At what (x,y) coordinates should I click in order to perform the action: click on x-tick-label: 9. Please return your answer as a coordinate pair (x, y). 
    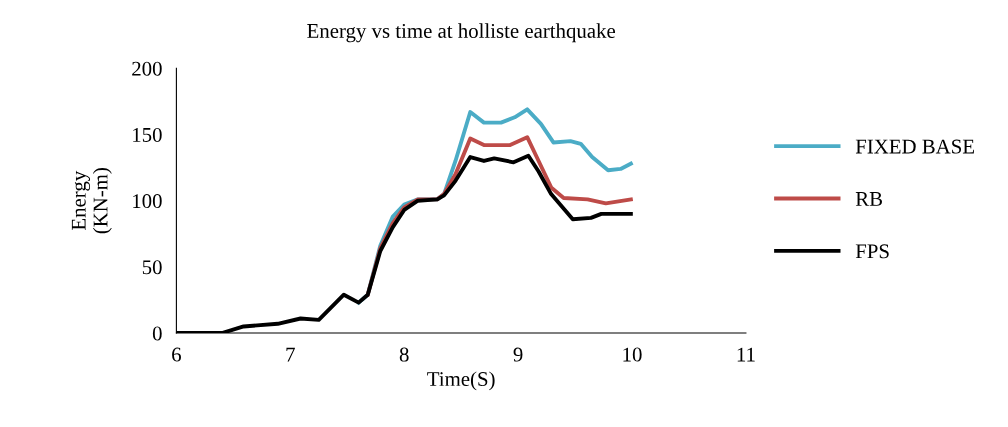
    Looking at the image, I should click on (518, 354).